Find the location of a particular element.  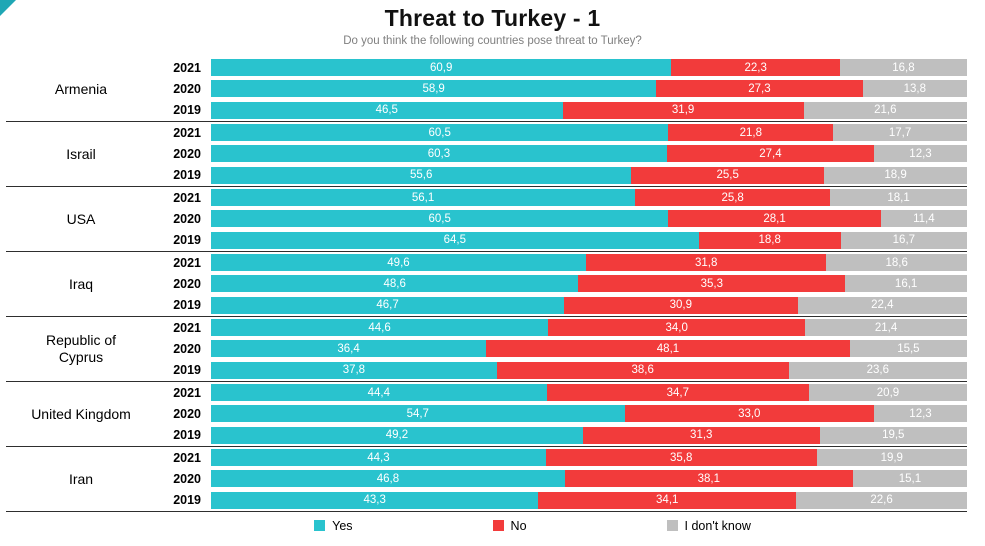

value-label: 18,8 is located at coordinates (769, 240).